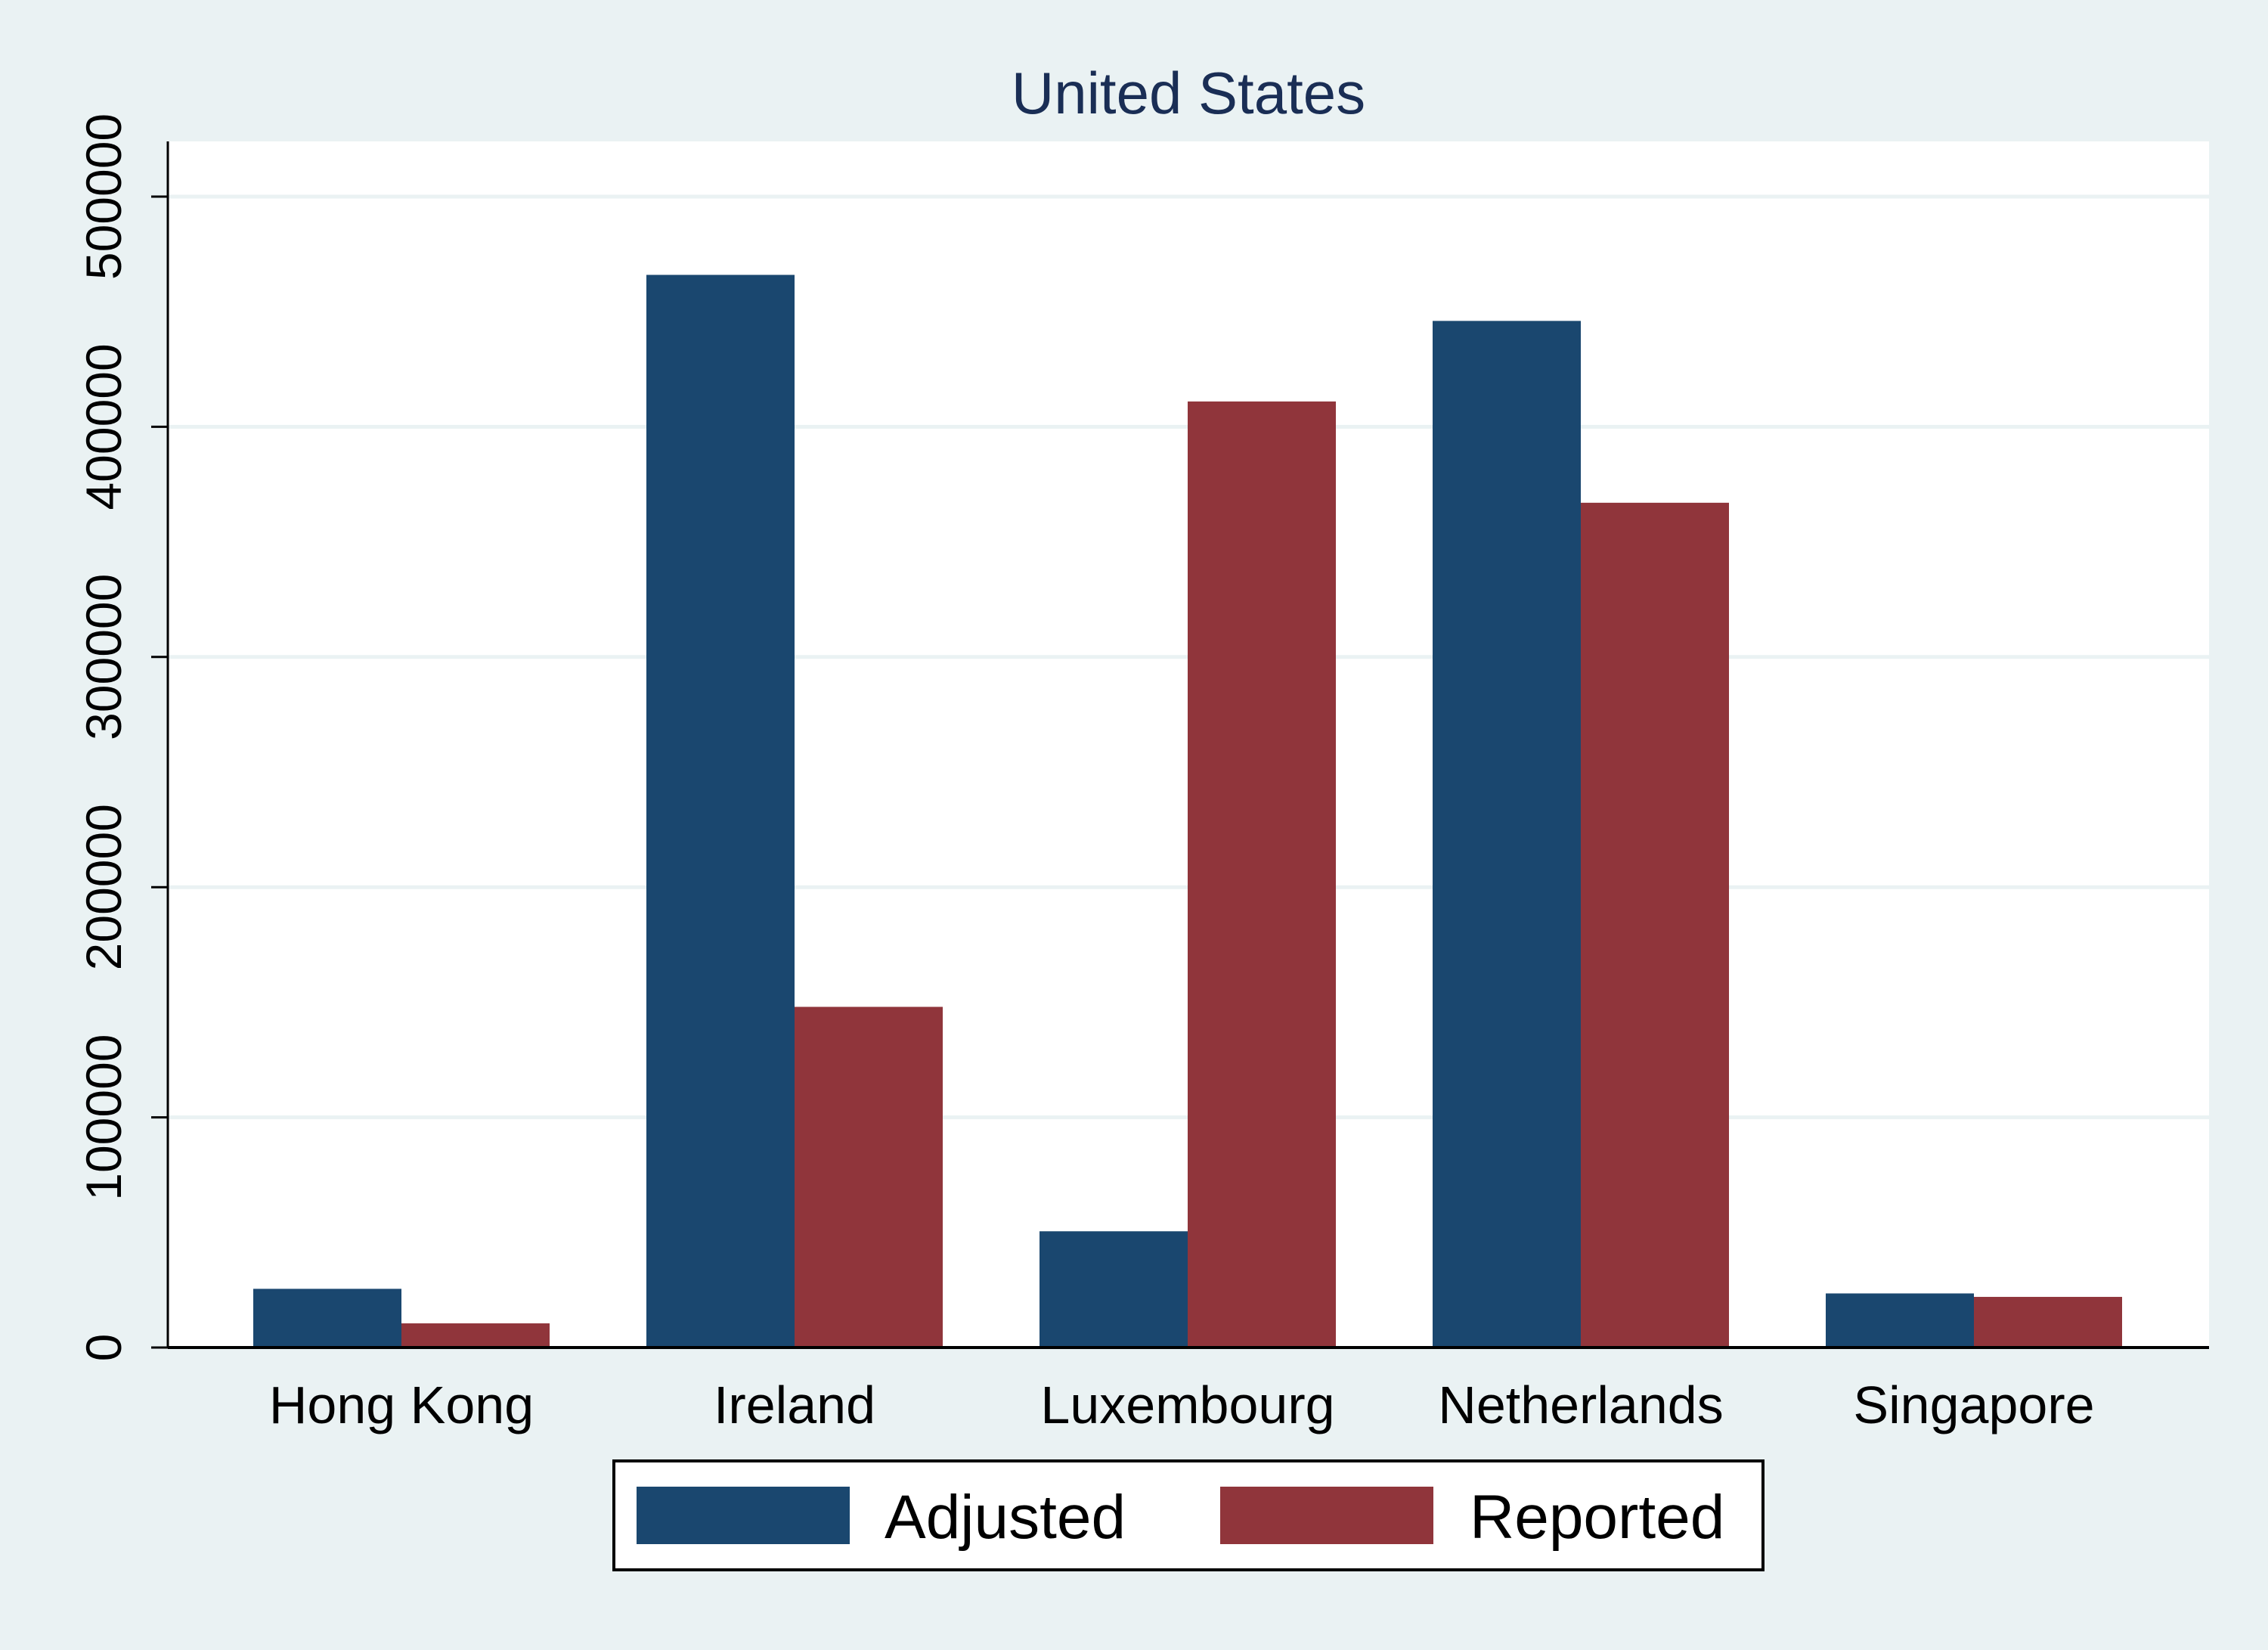 The height and width of the screenshot is (1650, 2268). What do you see at coordinates (104, 1117) in the screenshot?
I see `y-tick-label: 100000` at bounding box center [104, 1117].